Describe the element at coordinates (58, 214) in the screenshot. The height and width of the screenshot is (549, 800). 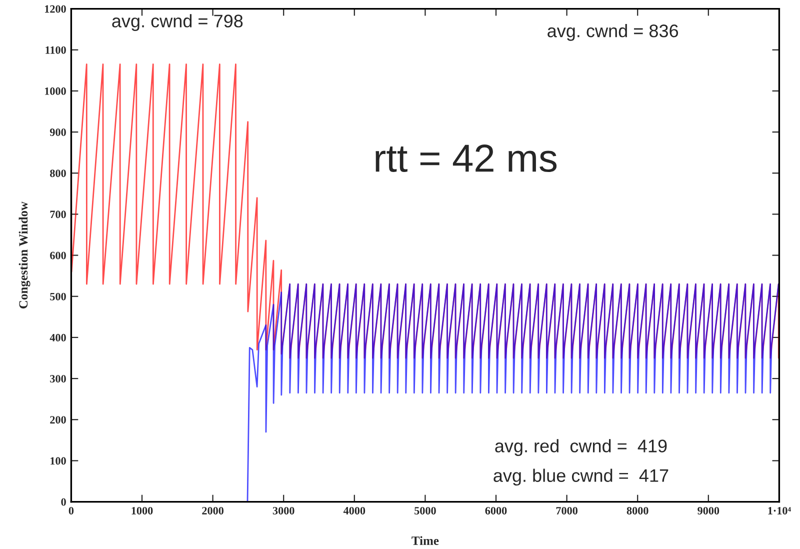
I see `y-tick-label: 700` at that location.